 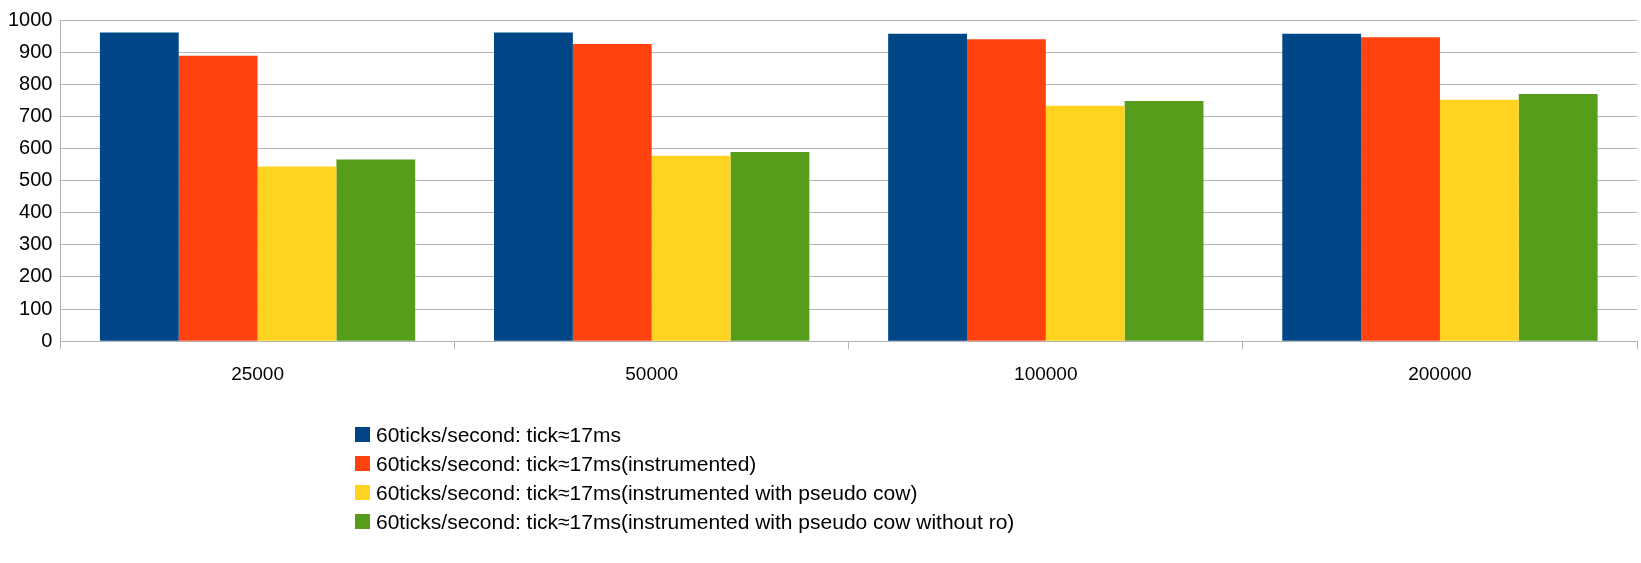 I want to click on x-tick-label: 25000, so click(x=257, y=373).